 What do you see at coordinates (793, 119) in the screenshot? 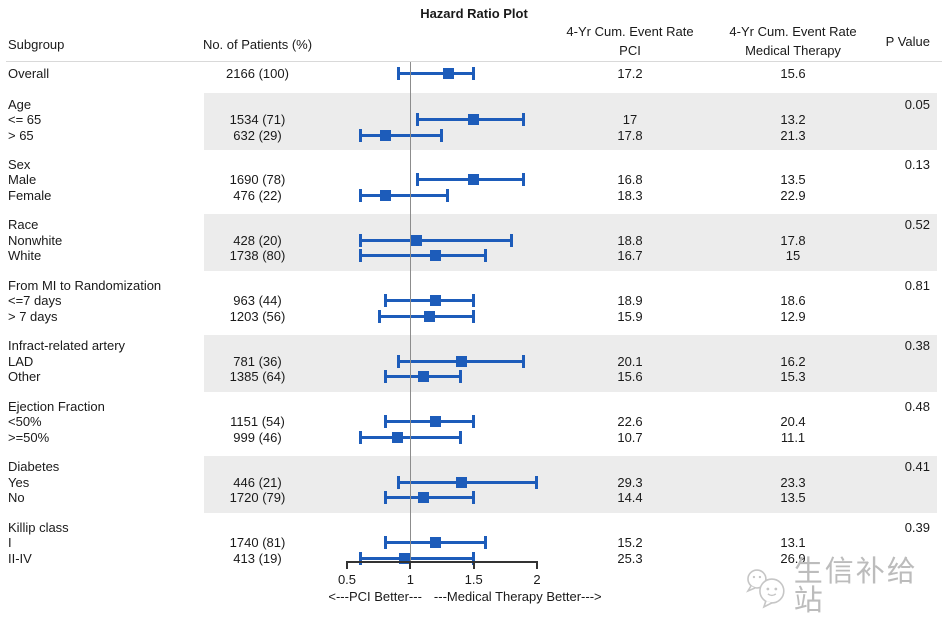
I see `mt-rate-value: 13.2` at bounding box center [793, 119].